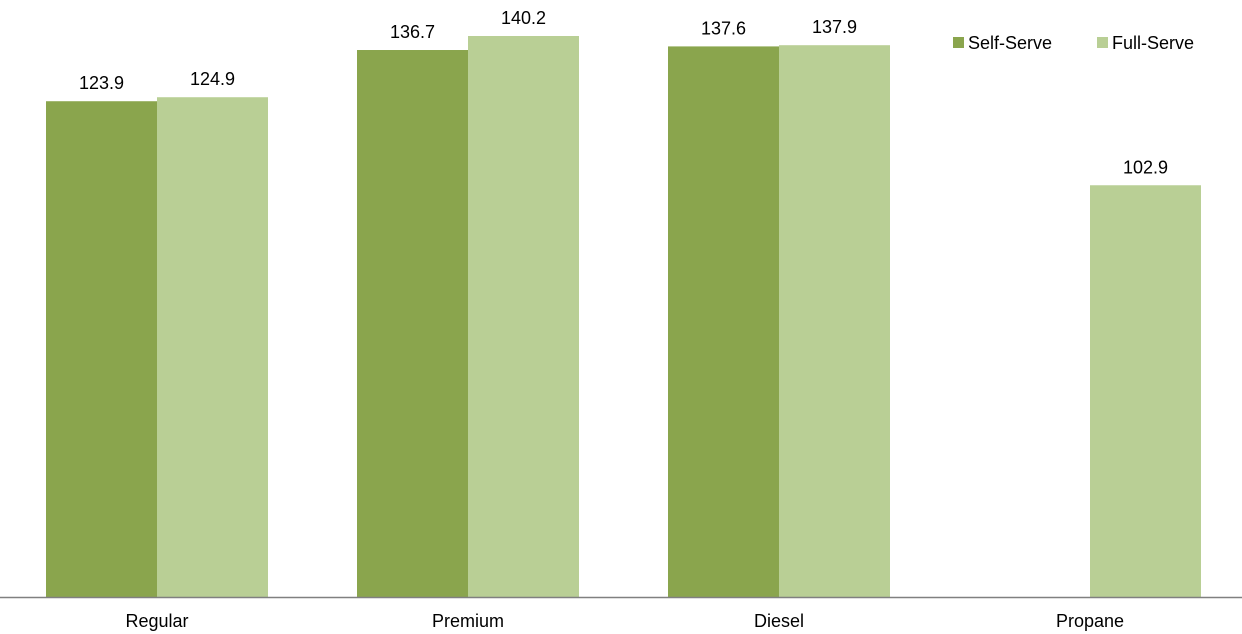 The height and width of the screenshot is (634, 1242). Describe the element at coordinates (212, 79) in the screenshot. I see `value-label-regular-full-serve: 124.9` at that location.